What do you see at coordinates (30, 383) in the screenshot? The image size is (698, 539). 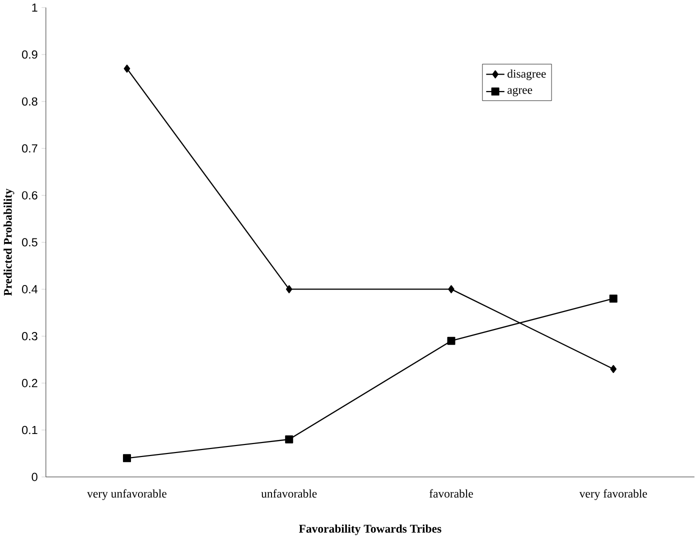 I see `y-tick-label: 0.2` at bounding box center [30, 383].